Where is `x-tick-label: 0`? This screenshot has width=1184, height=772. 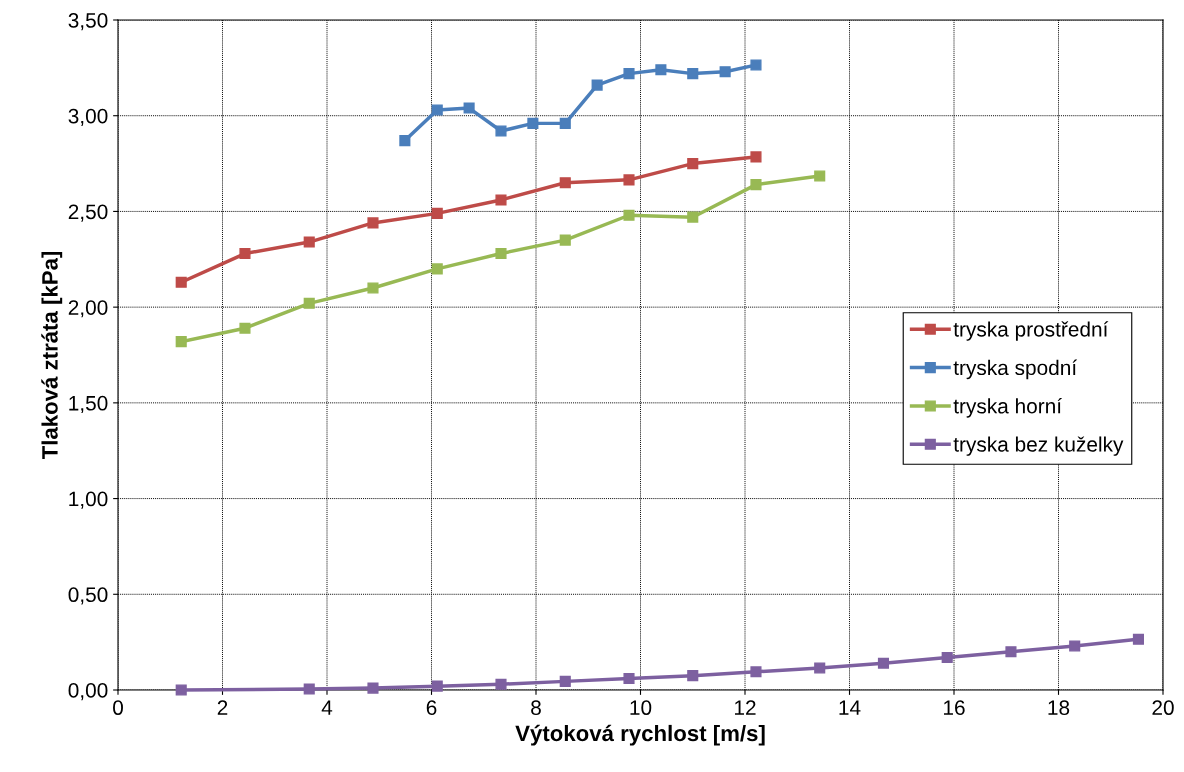 x-tick-label: 0 is located at coordinates (118, 708).